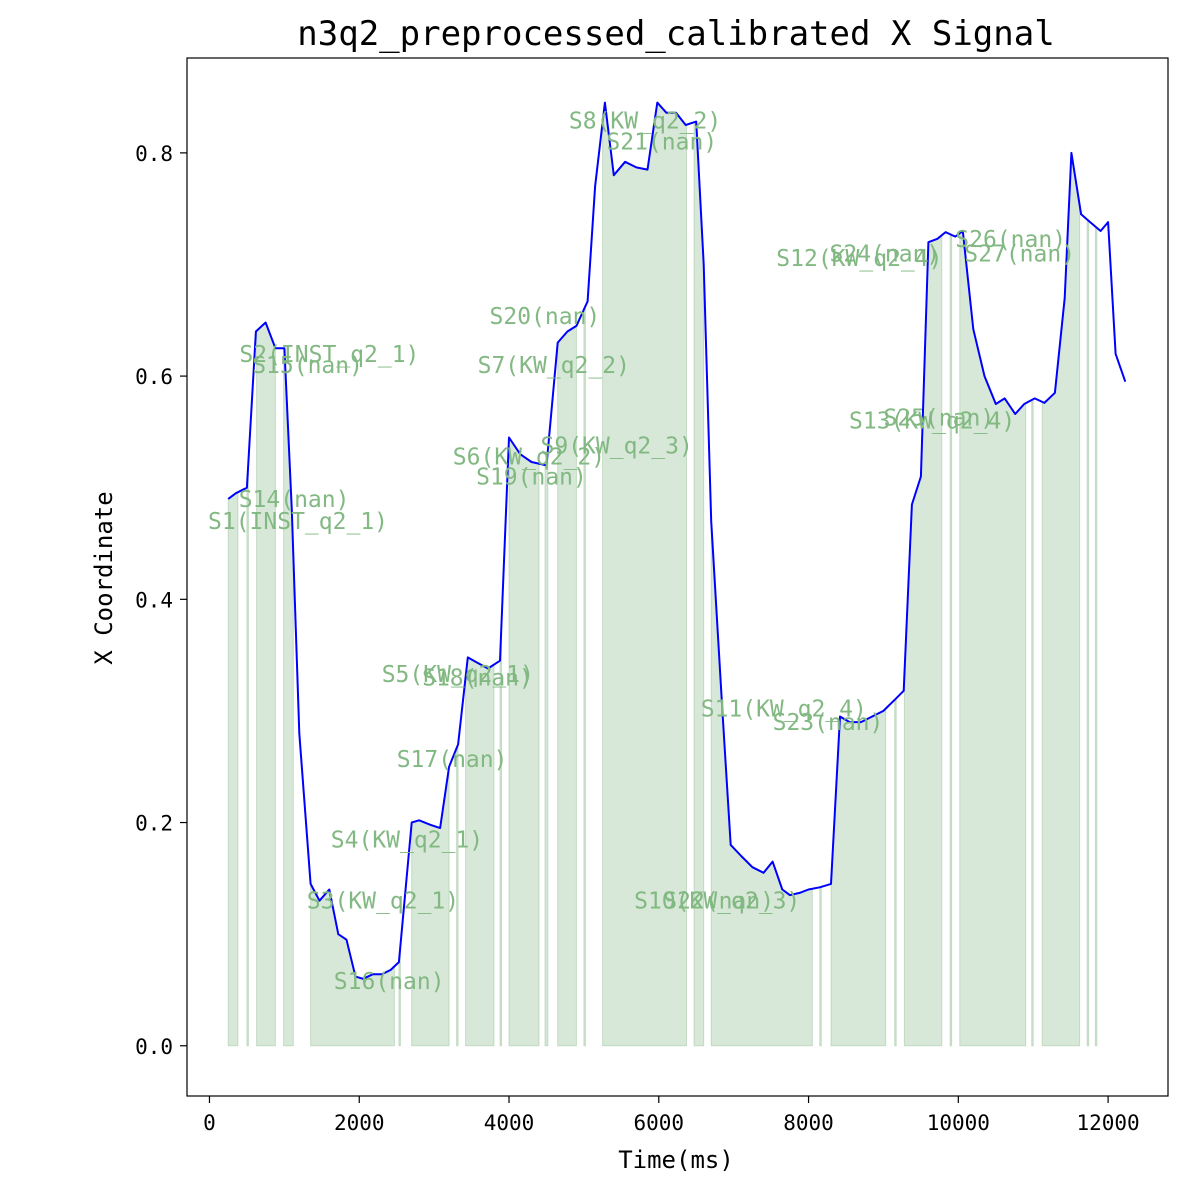 The height and width of the screenshot is (1187, 1183). Describe the element at coordinates (661, 143) in the screenshot. I see `segment-label: S21(nan)` at that location.